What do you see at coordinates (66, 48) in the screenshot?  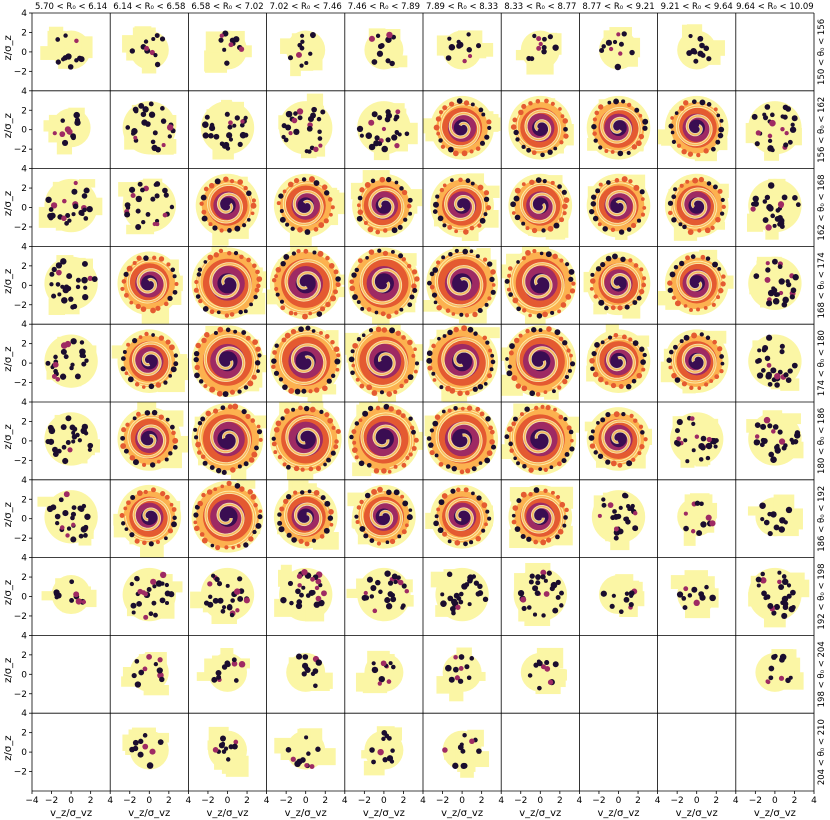 I see `panel-r1-c1` at bounding box center [66, 48].